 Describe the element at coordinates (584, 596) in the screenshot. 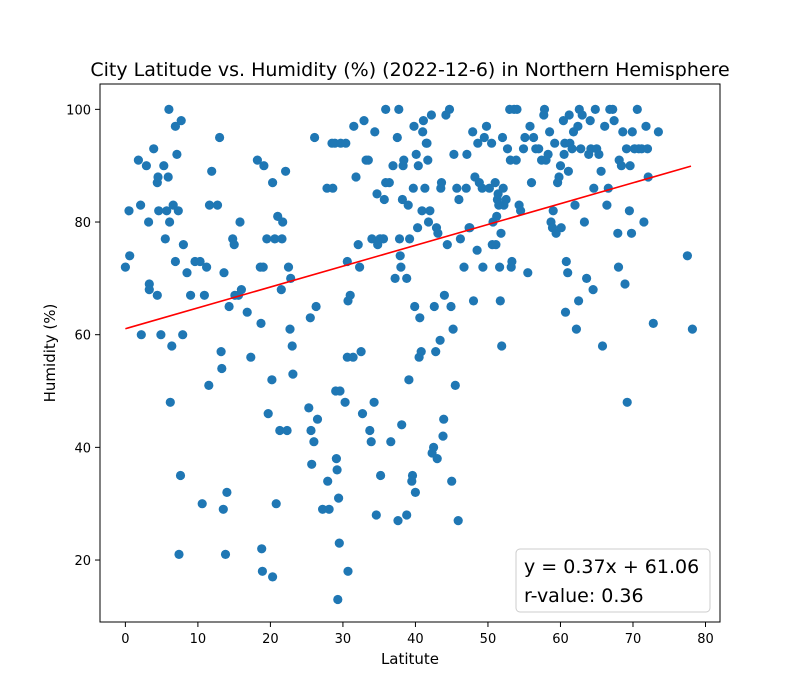

I see `r-value-label: r-value: 0.36` at that location.